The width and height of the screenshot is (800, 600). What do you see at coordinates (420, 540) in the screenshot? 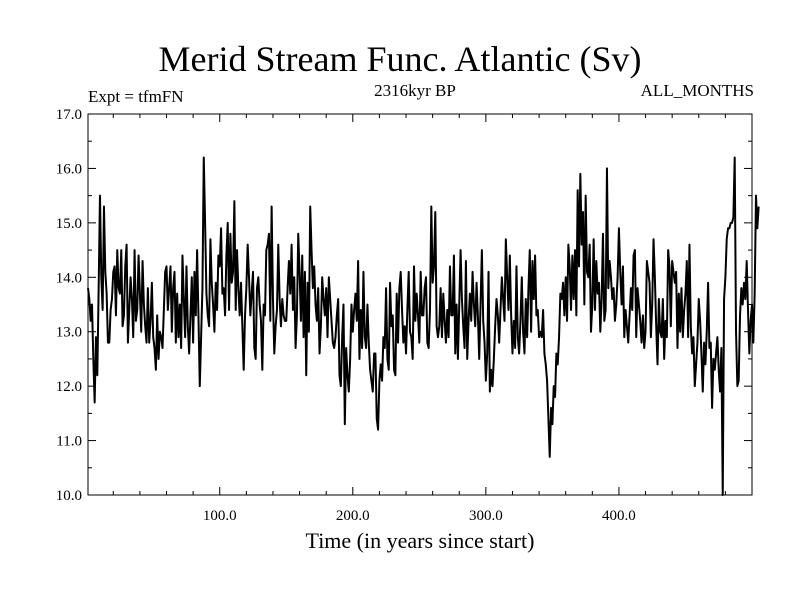
I see `x-axis-label: Time (in years since start)` at bounding box center [420, 540].